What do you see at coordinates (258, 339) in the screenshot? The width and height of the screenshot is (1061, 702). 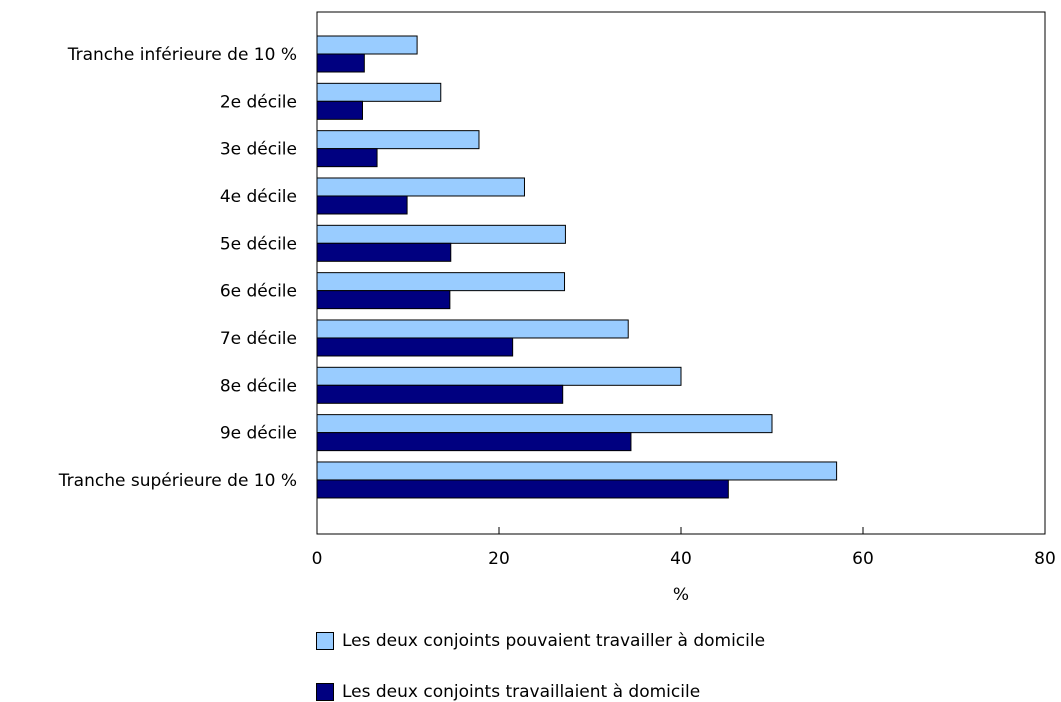 I see `category-label: 7e décile` at bounding box center [258, 339].